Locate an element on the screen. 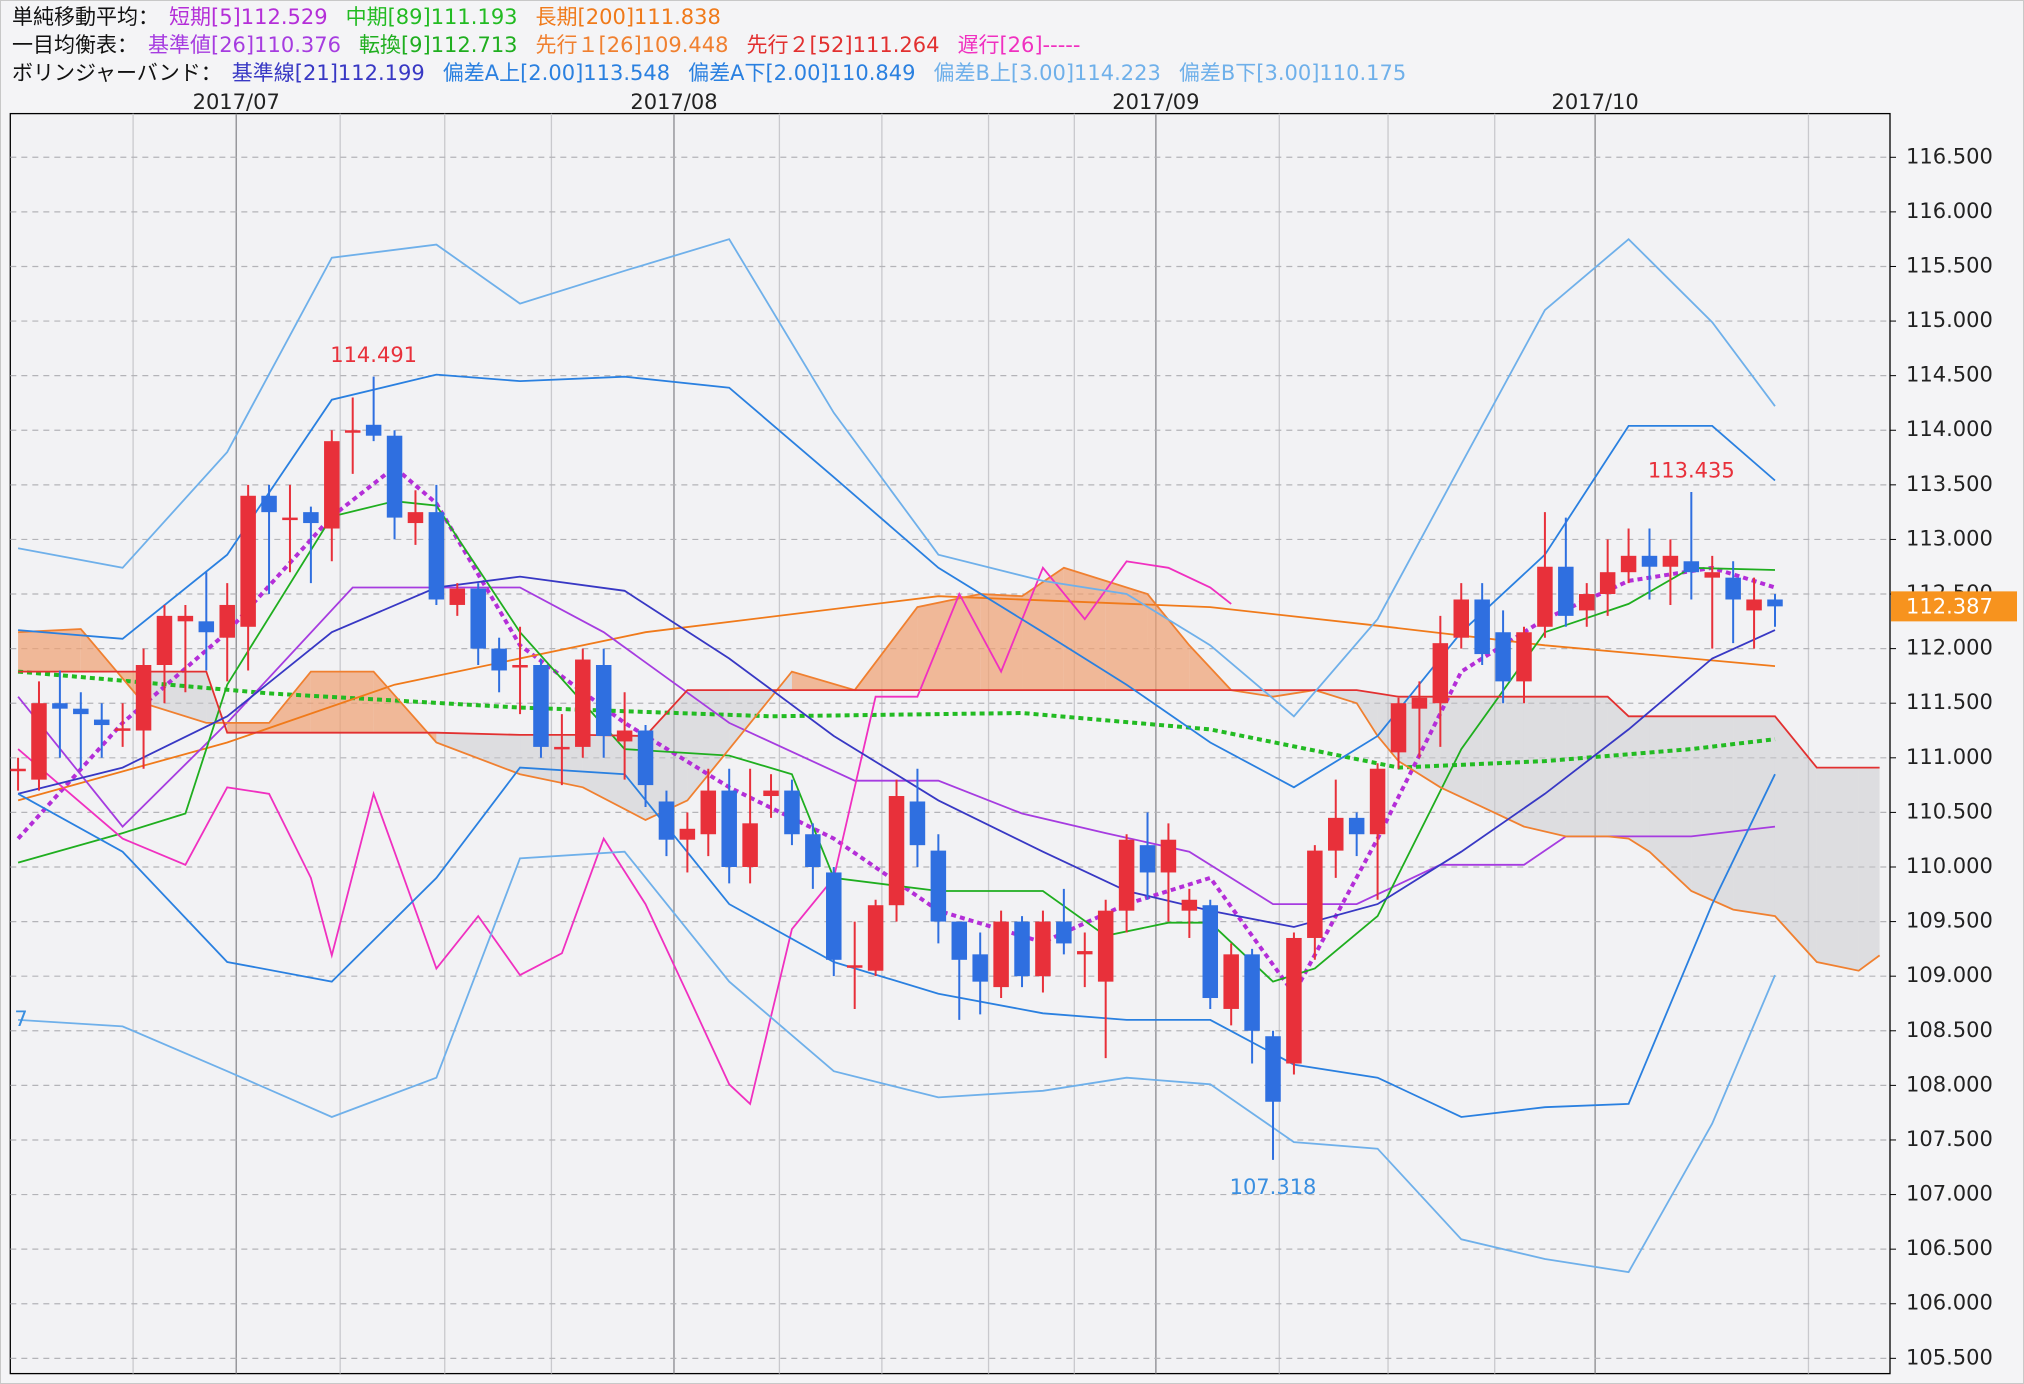 This screenshot has width=2024, height=1384. y-tick-label: 116.500 is located at coordinates (1949, 156).